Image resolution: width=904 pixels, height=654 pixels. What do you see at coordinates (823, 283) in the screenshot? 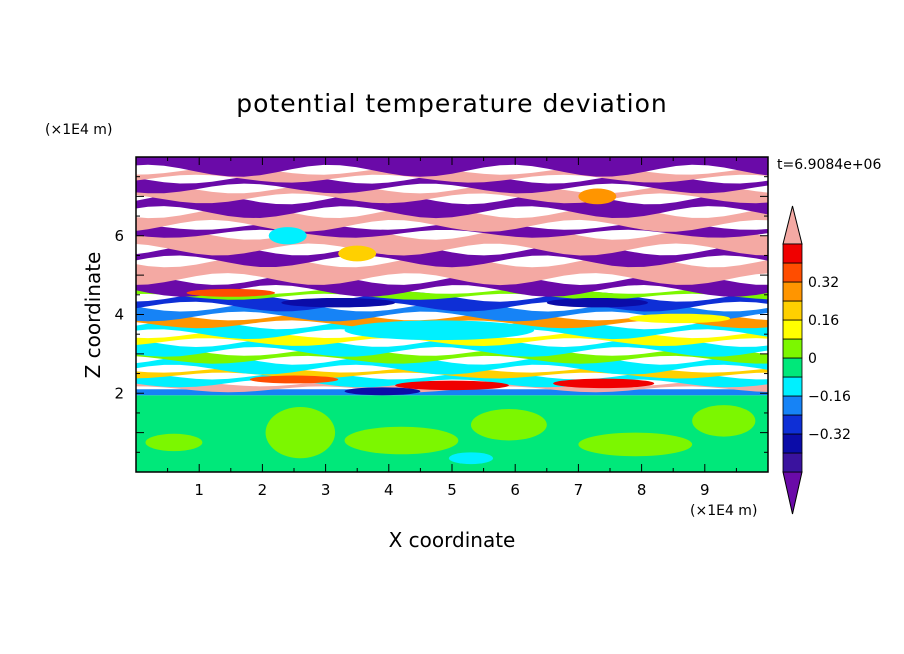
I see `colorbar-tick-label: 0.32` at bounding box center [823, 283].